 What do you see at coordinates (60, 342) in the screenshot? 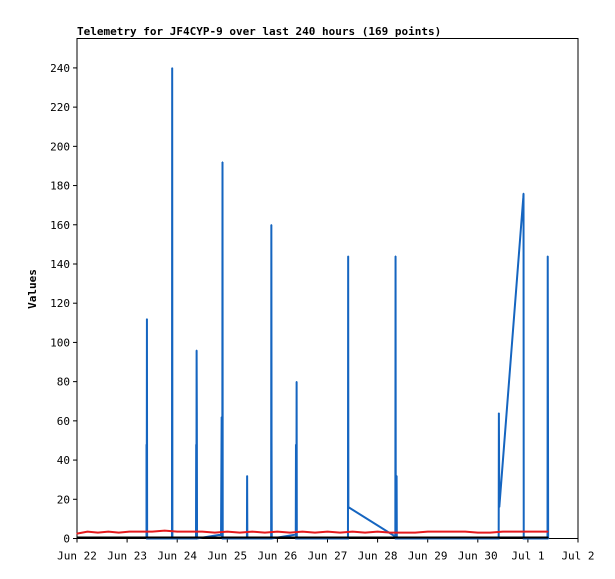
I see `y-tick-label: 100` at bounding box center [60, 342].